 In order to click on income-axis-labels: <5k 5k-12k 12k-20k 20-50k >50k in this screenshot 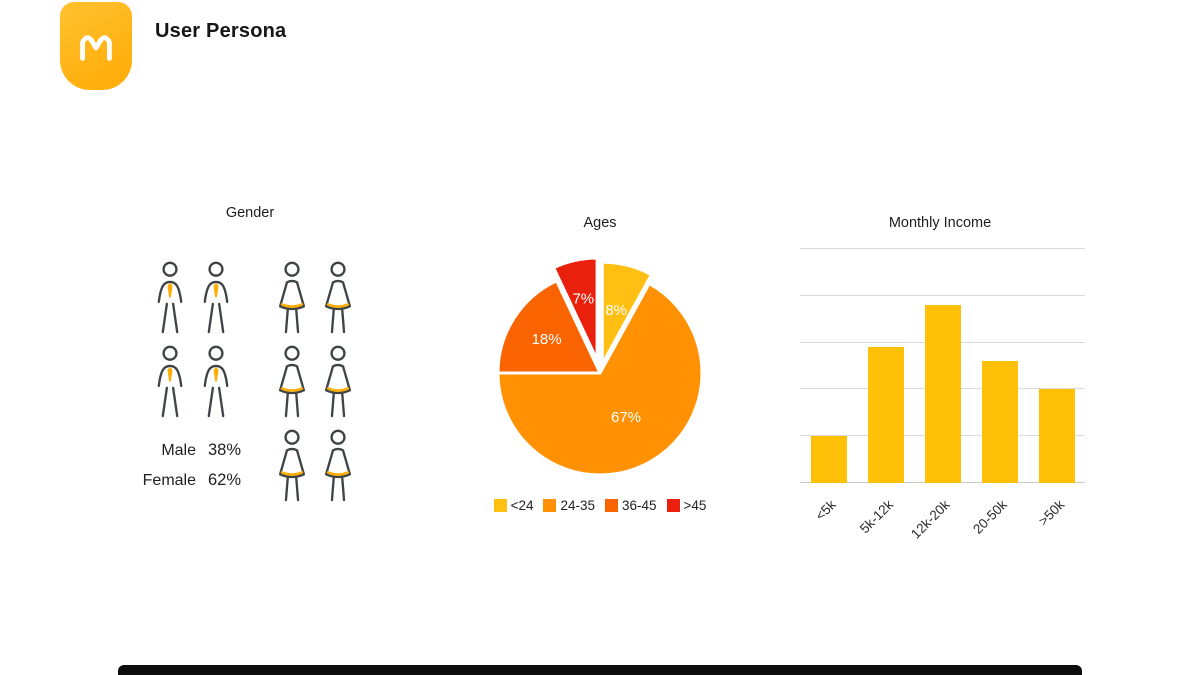, I will do `click(942, 517)`.